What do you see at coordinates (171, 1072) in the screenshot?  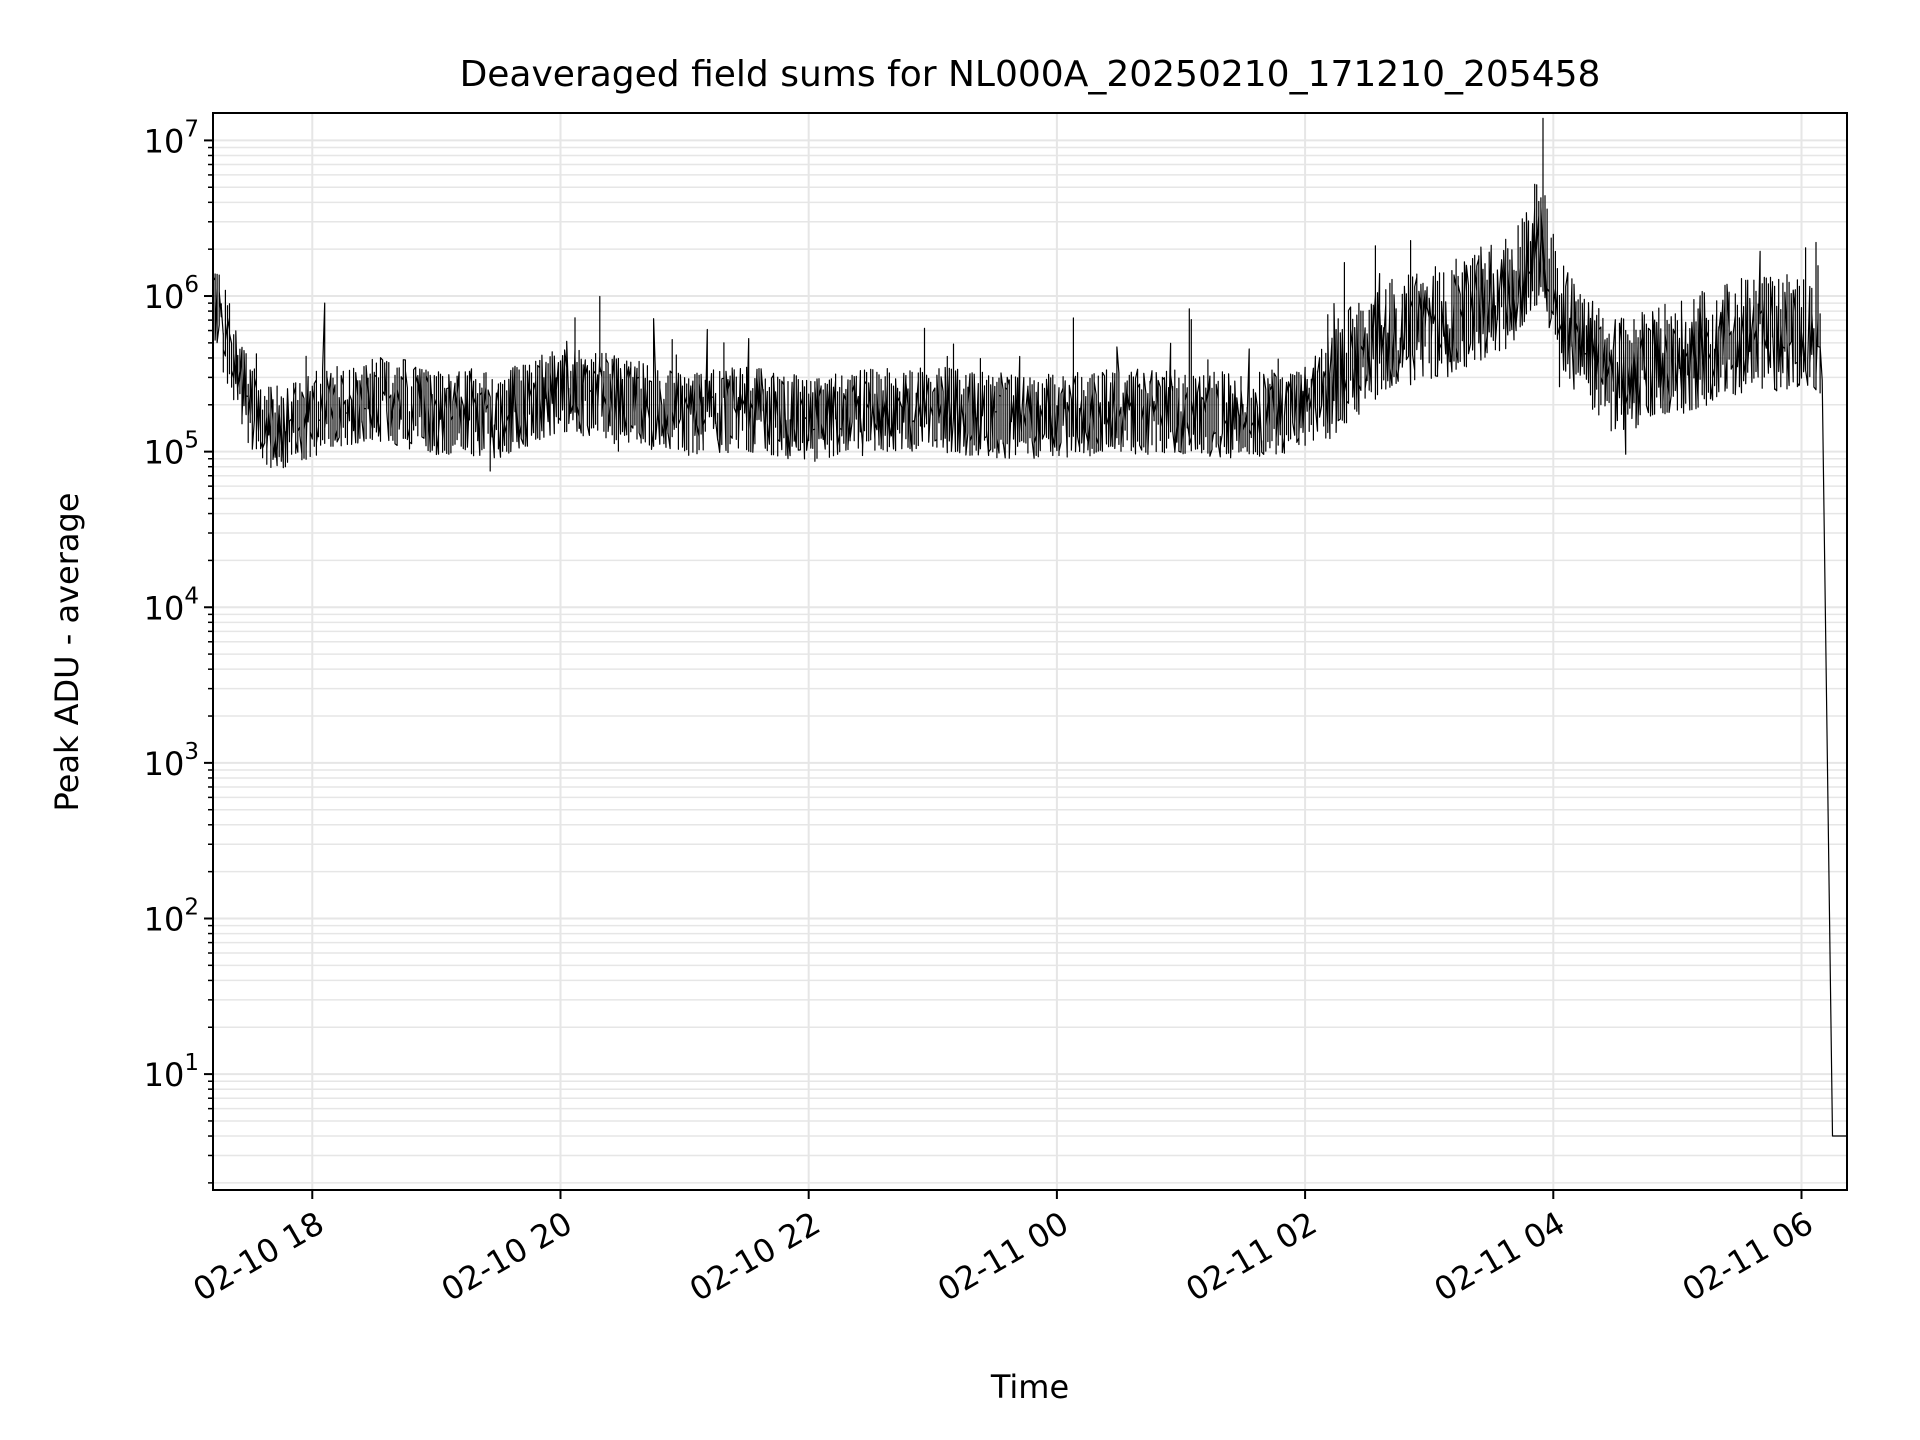 I see `y-tick-label: 10¹` at bounding box center [171, 1072].